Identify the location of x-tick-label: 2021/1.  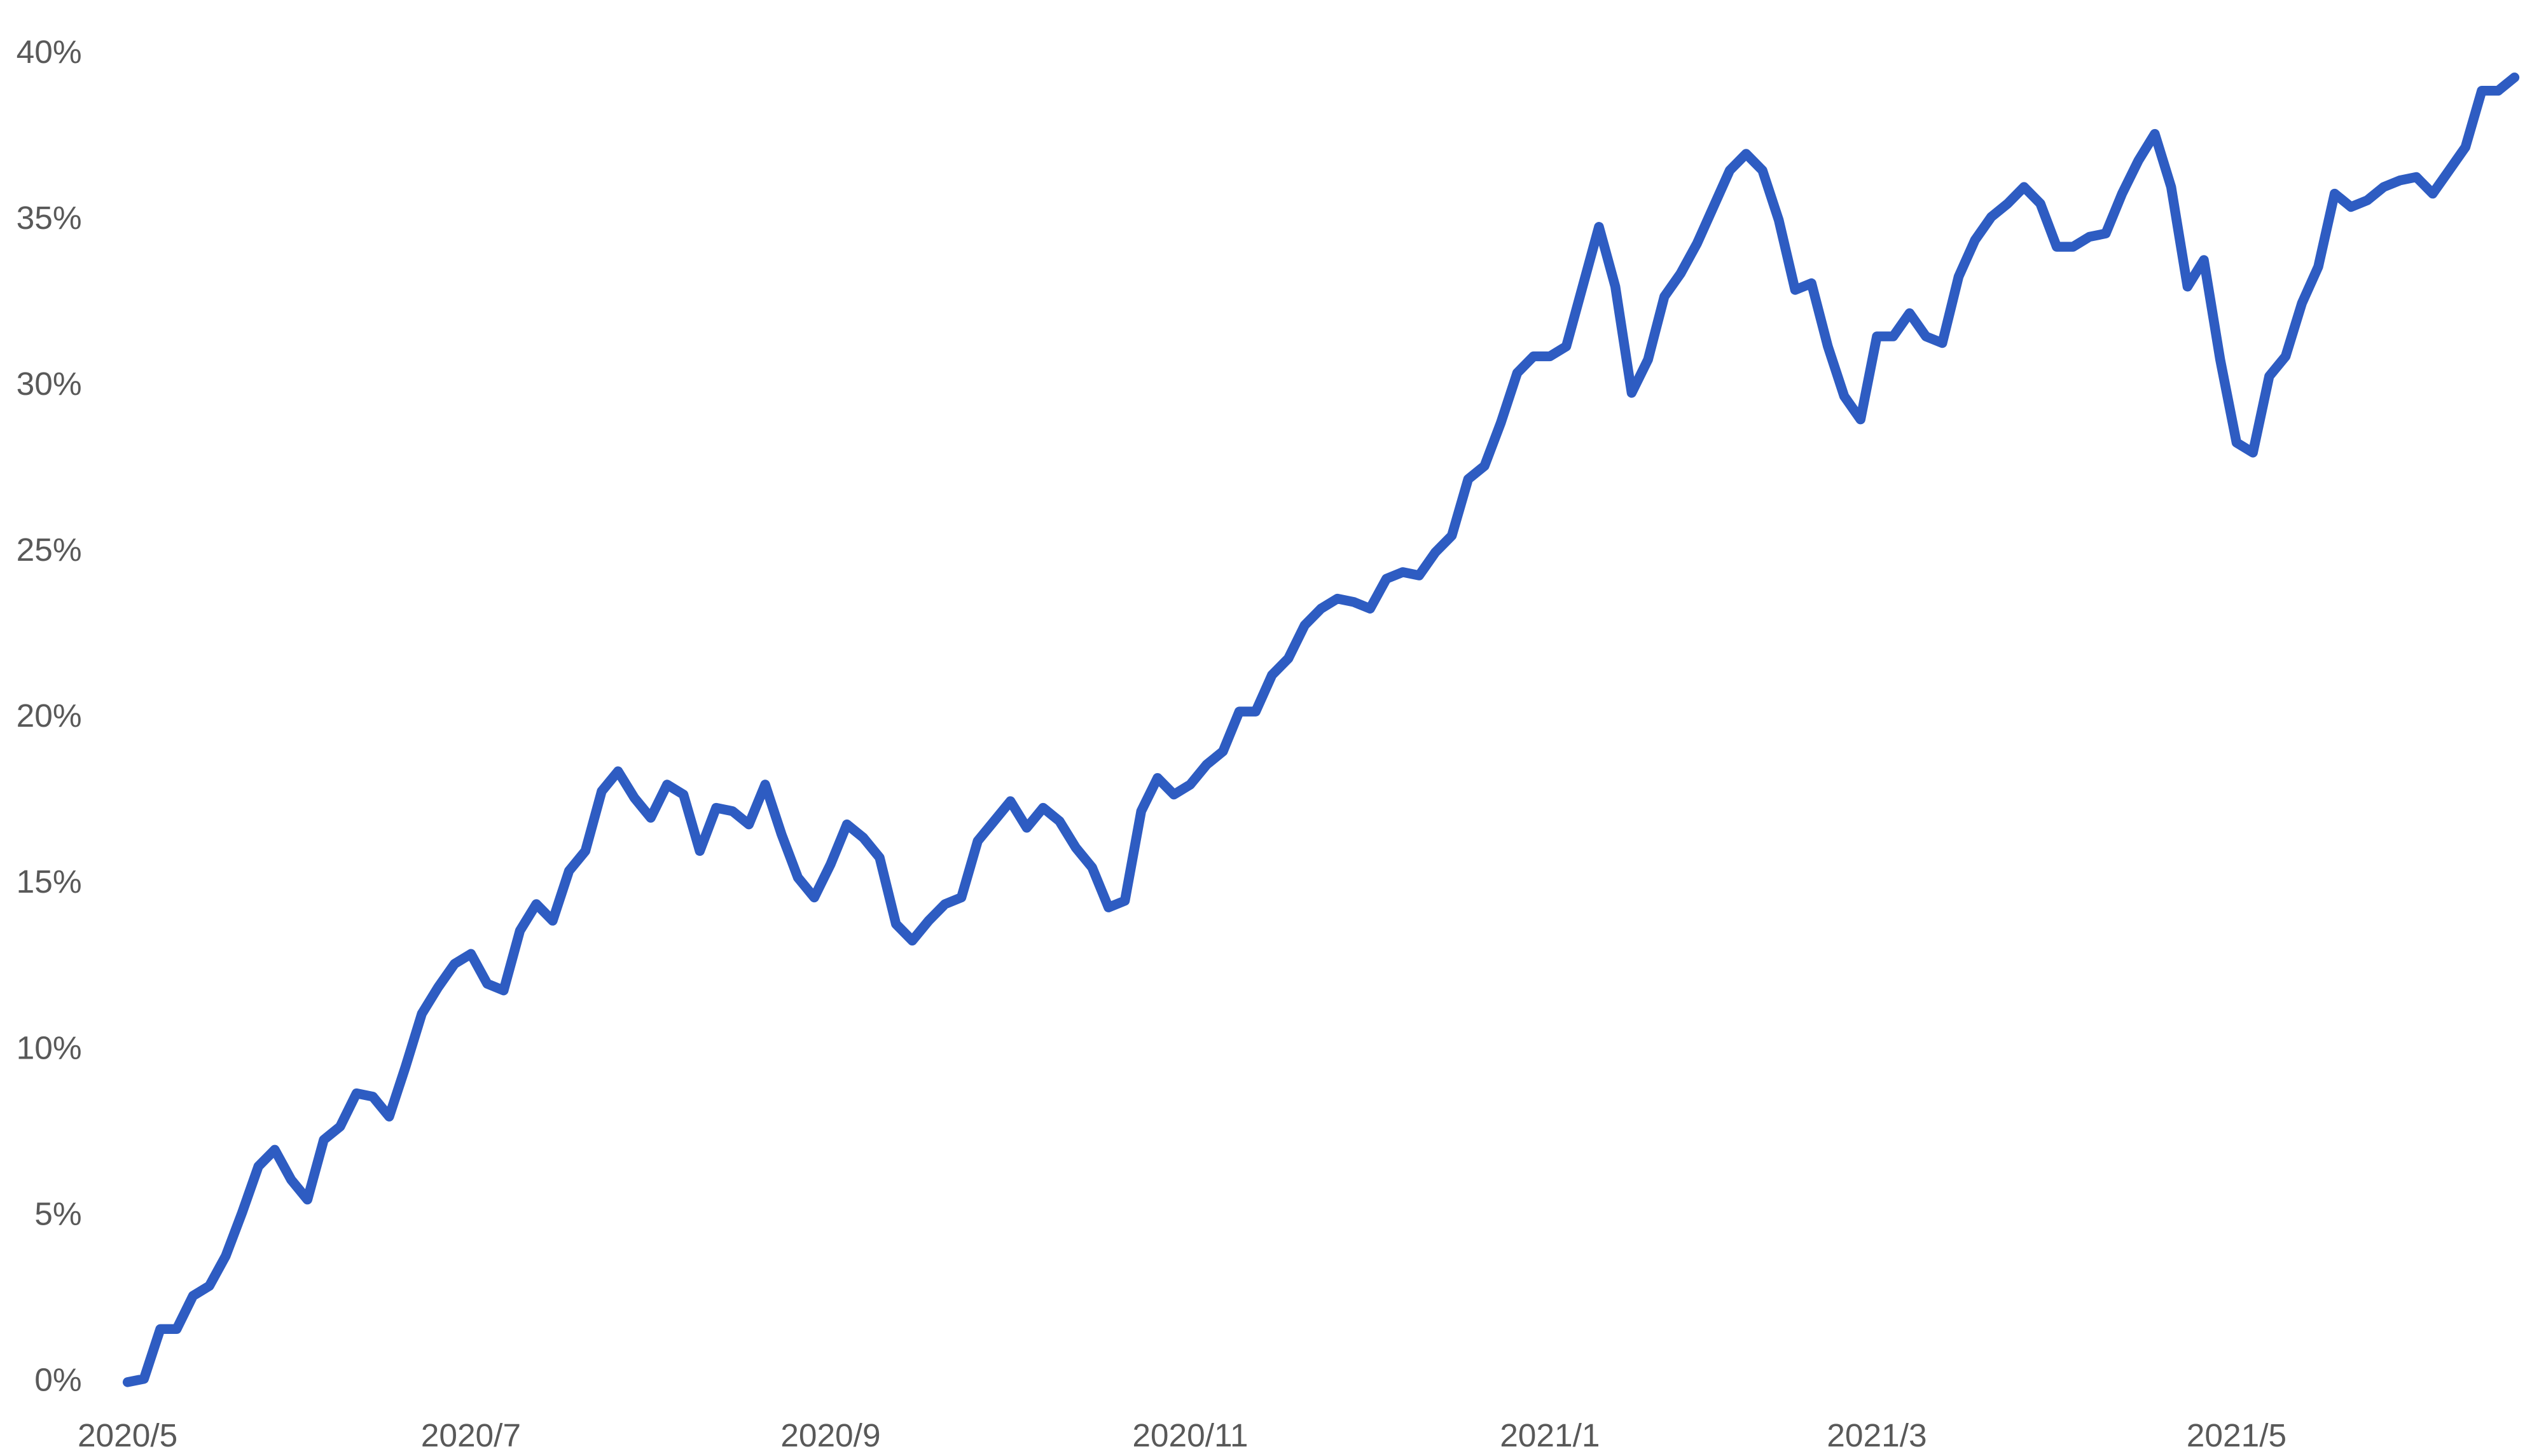
(1550, 1435).